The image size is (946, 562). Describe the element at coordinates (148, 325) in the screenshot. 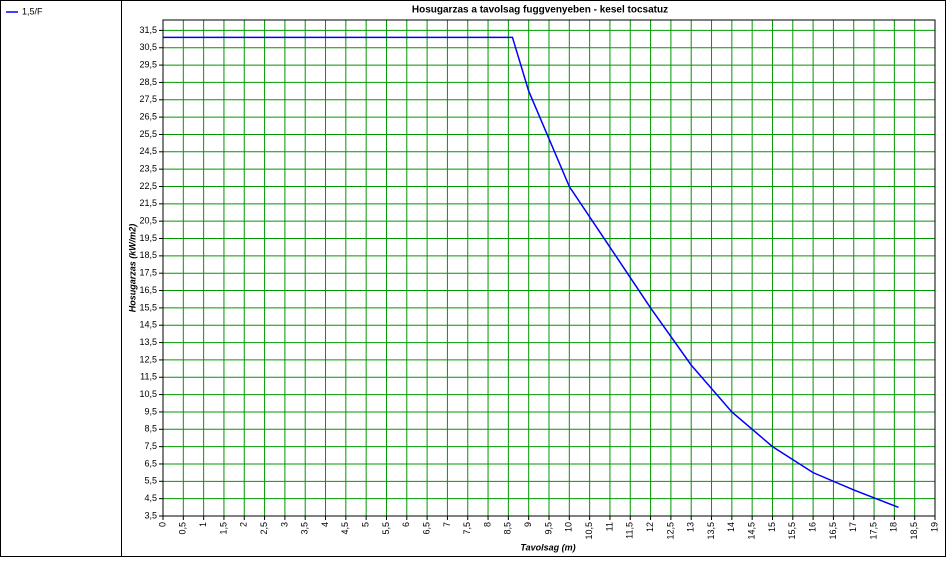

I see `y-tick-label: 14,5` at that location.